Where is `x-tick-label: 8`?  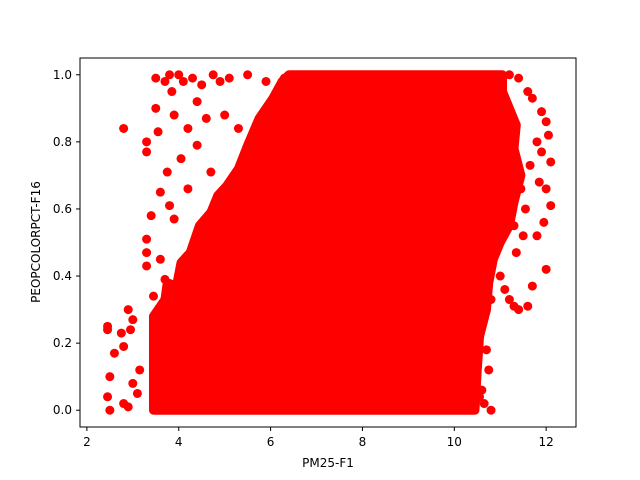
x-tick-label: 8 is located at coordinates (363, 442).